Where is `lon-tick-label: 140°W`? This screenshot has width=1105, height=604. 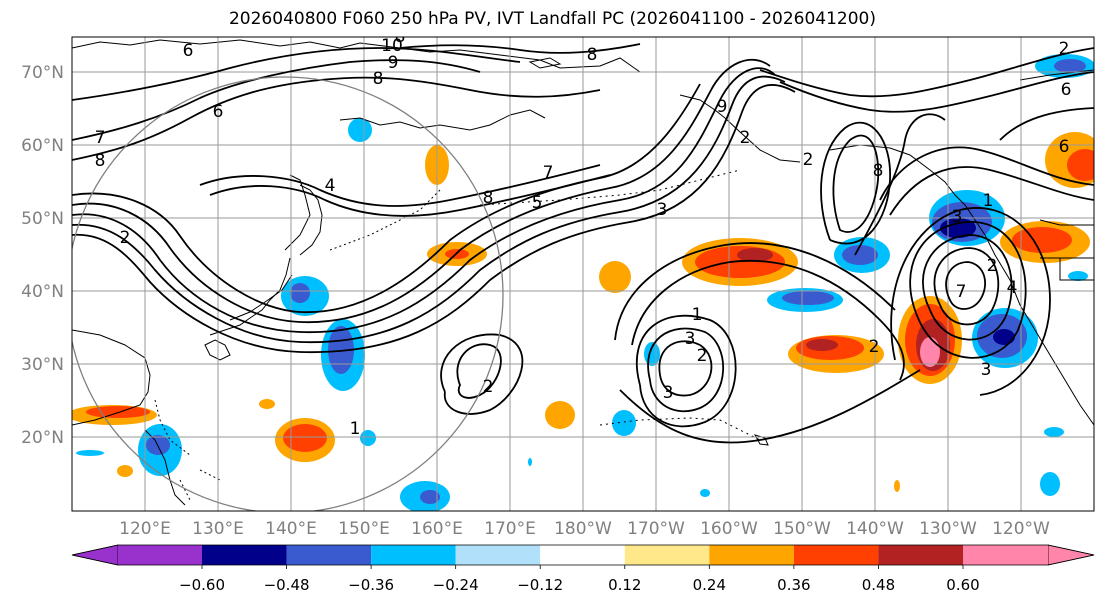 lon-tick-label: 140°W is located at coordinates (875, 529).